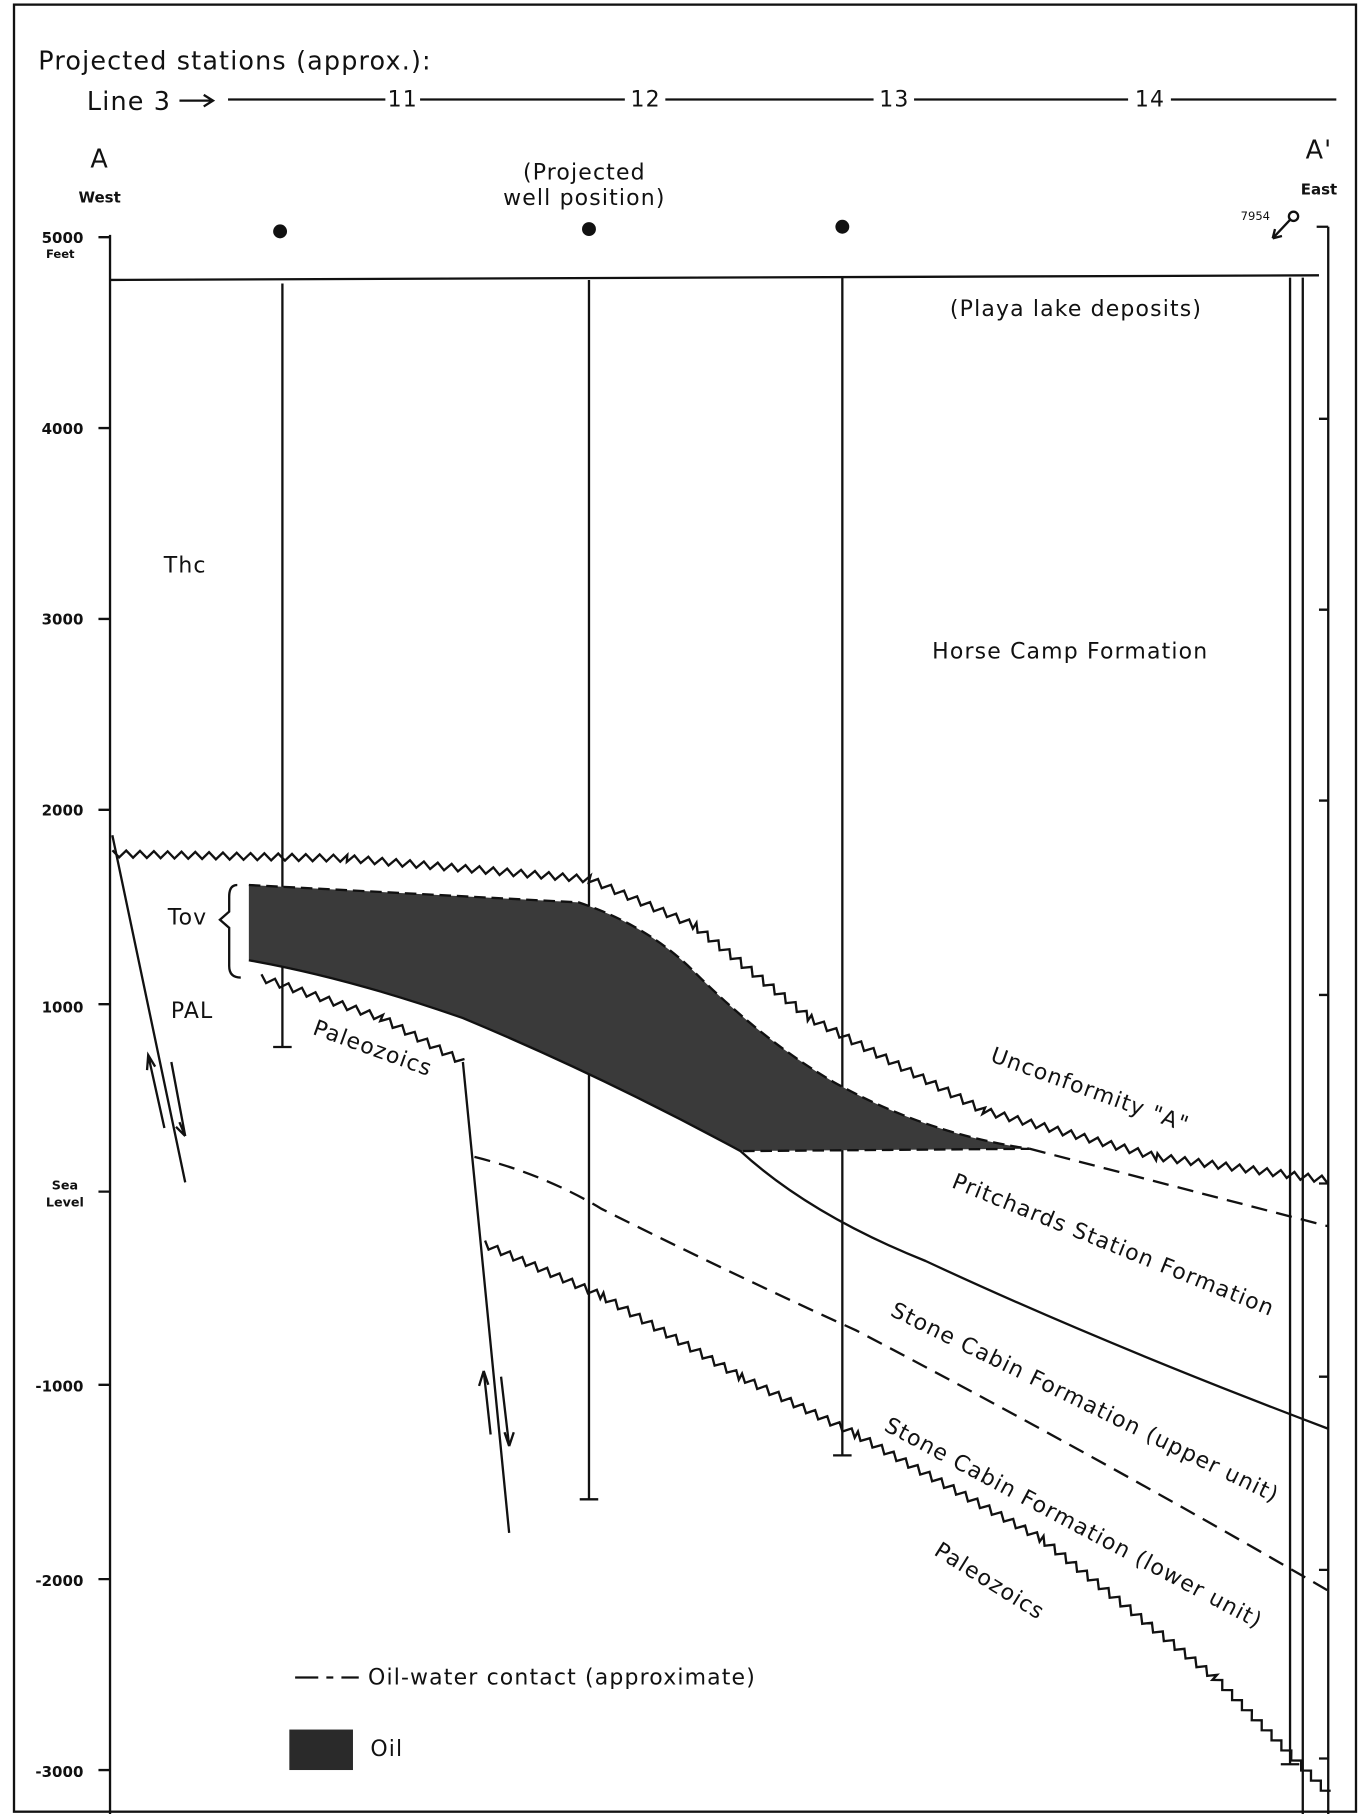 This screenshot has height=1819, width=1370. I want to click on unconformity, so click(362, 1018).